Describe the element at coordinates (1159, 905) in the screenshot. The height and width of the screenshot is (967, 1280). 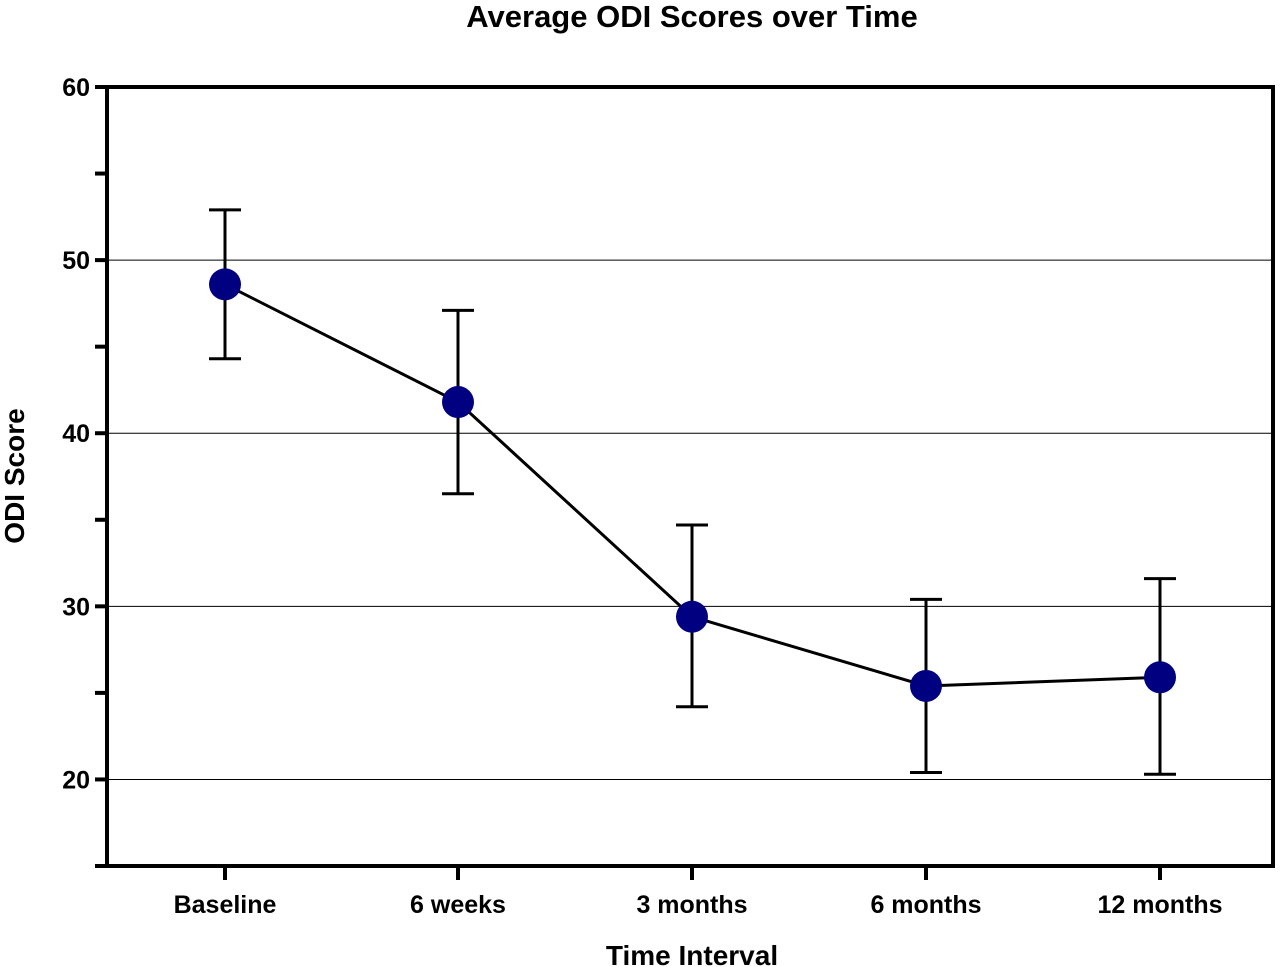
I see `x-tick-label-4: 12 months` at that location.